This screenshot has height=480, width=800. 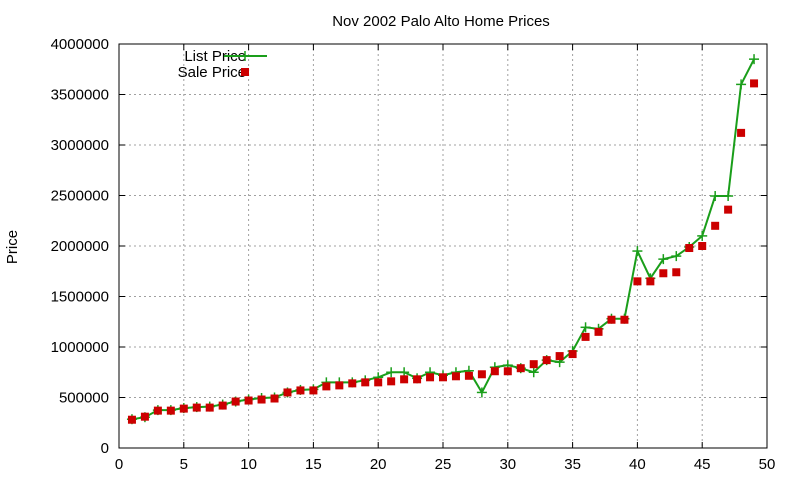 What do you see at coordinates (119, 464) in the screenshot?
I see `x-tick-label: 0` at bounding box center [119, 464].